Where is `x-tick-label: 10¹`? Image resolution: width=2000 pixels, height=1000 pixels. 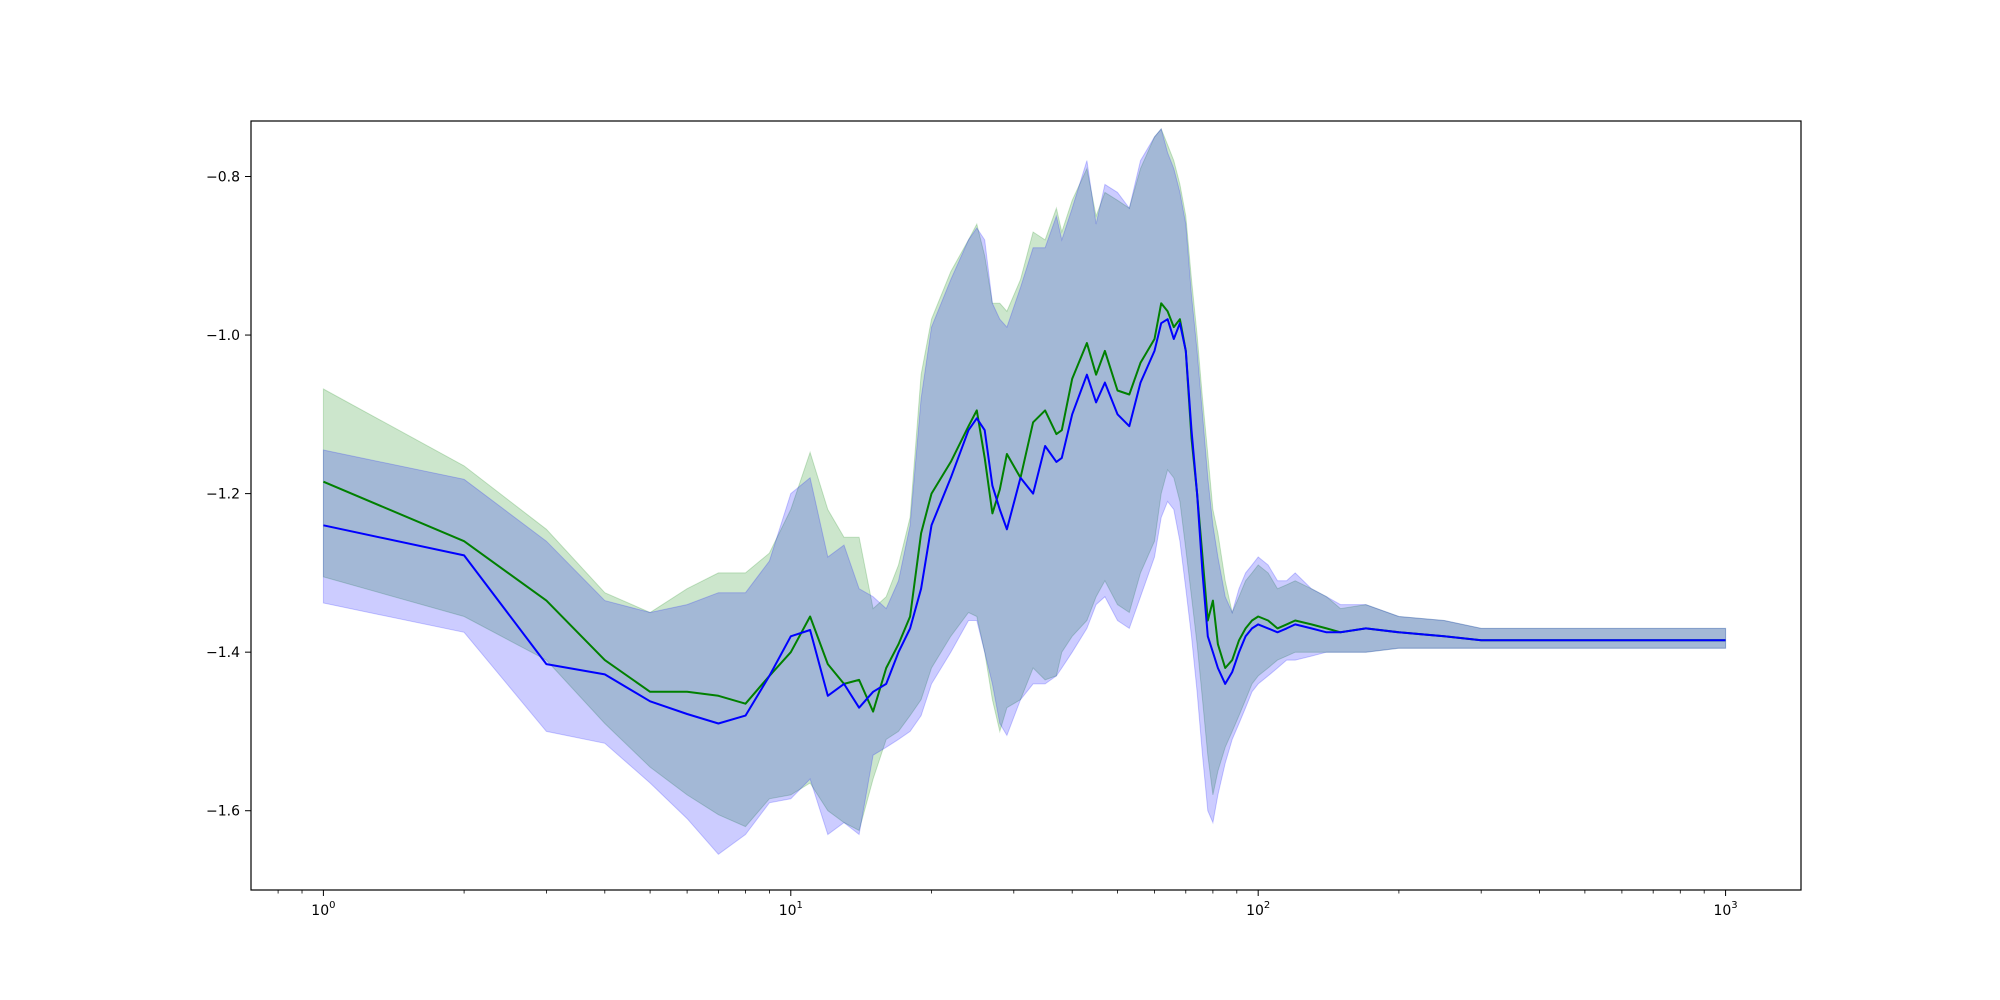
x-tick-label: 10¹ is located at coordinates (791, 909).